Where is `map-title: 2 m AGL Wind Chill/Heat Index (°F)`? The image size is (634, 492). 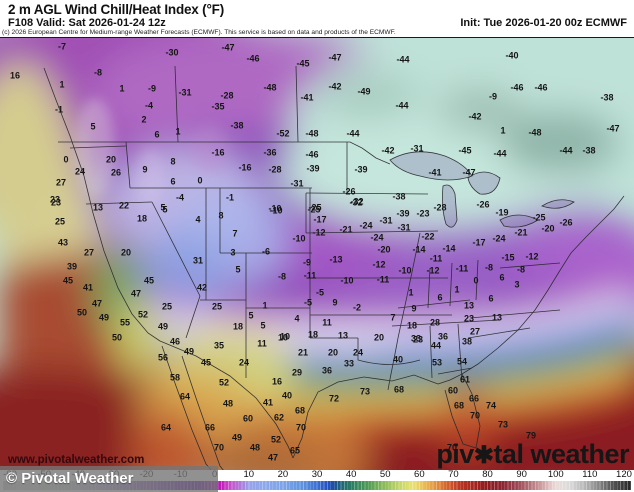 map-title: 2 m AGL Wind Chill/Heat Index (°F) is located at coordinates (116, 9).